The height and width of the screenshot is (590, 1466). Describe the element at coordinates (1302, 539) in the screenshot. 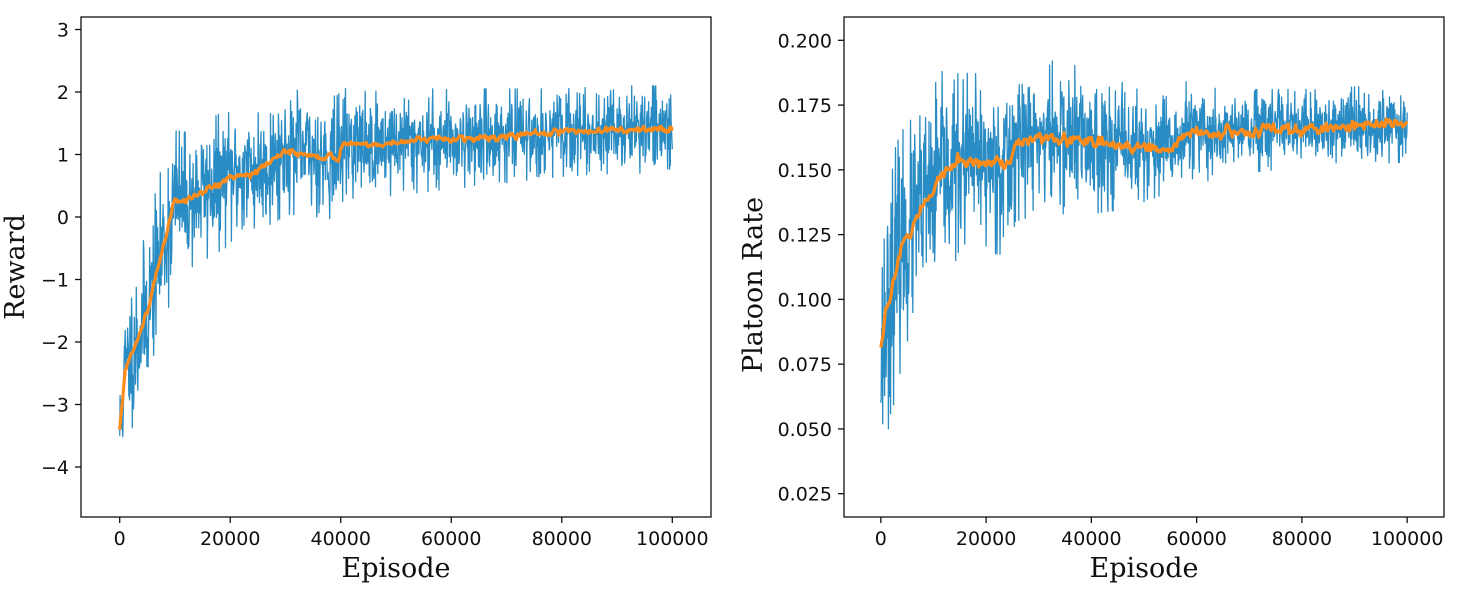

I see `platoon-rate-x-tick-label: 80000` at that location.